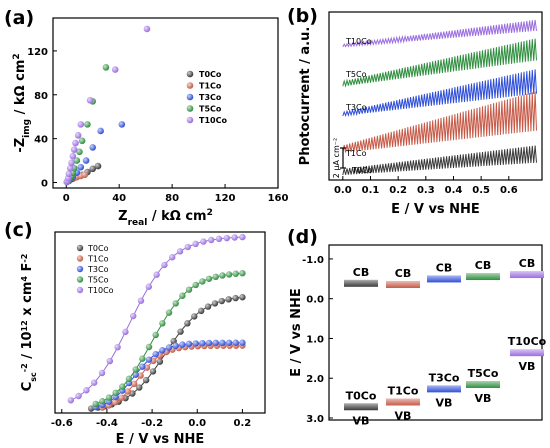  I want to click on material-label-t0co: T0Co, so click(361, 395).